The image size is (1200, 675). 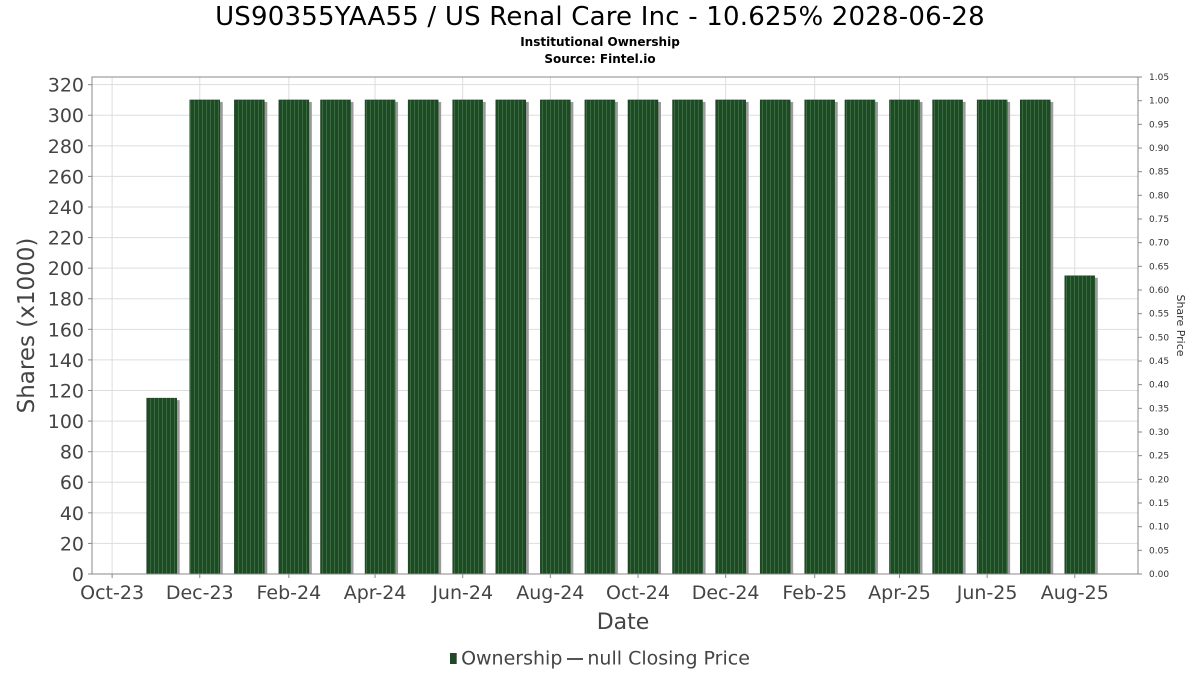 What do you see at coordinates (66, 300) in the screenshot?
I see `y-tick-label: 180` at bounding box center [66, 300].